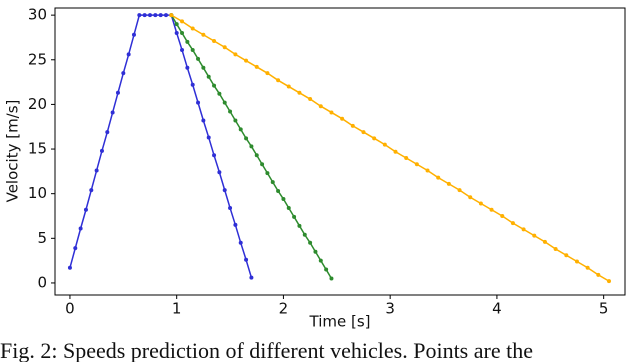  Describe the element at coordinates (340, 322) in the screenshot. I see `x-axis-label: Time [s]` at that location.